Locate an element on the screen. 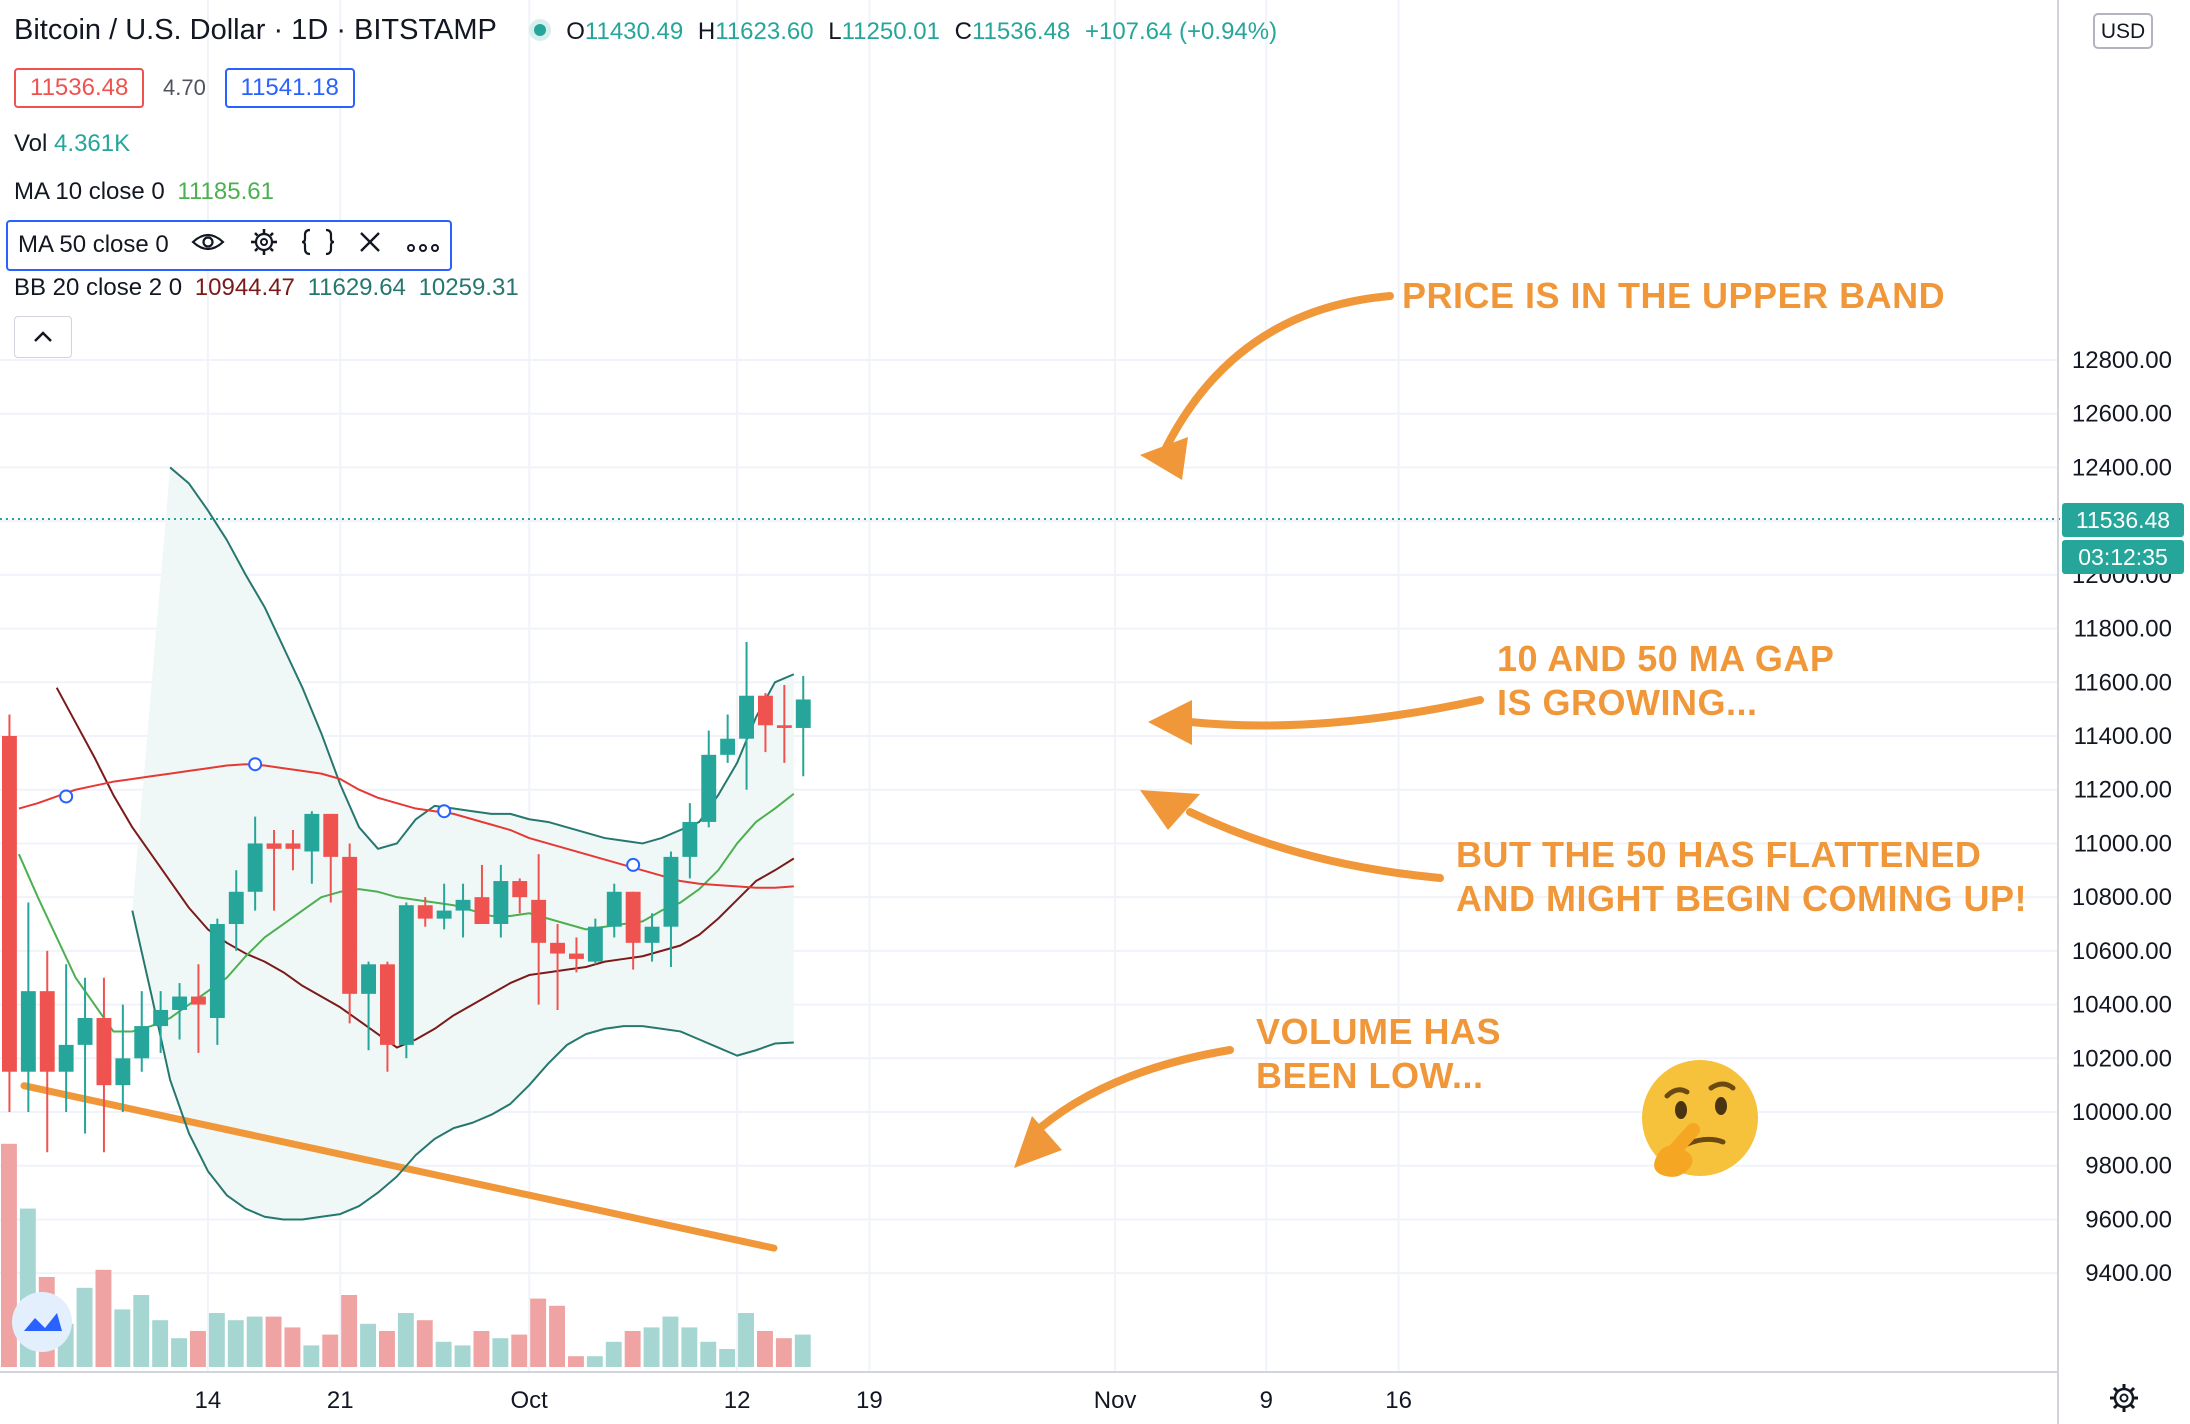  price-tick-label: 11400.00 is located at coordinates (2123, 736).